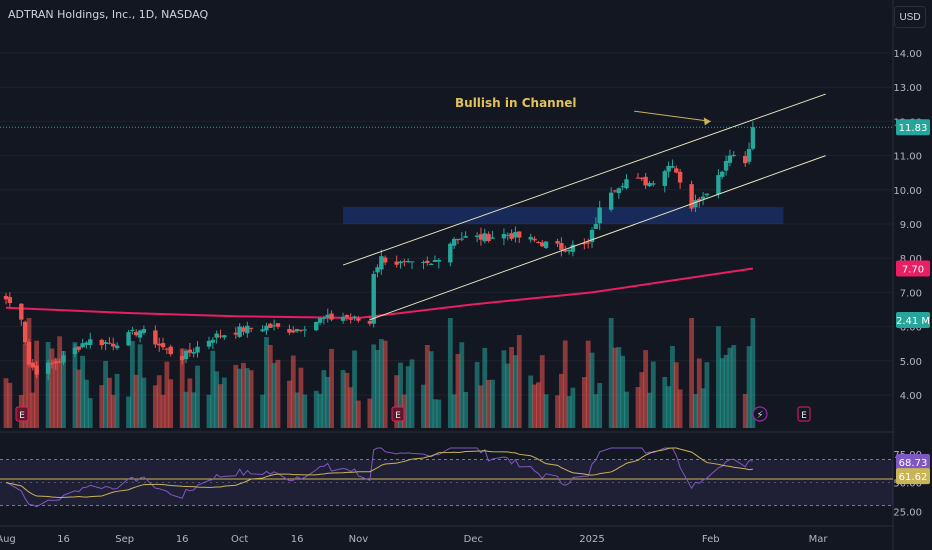 The width and height of the screenshot is (932, 550). What do you see at coordinates (907, 512) in the screenshot?
I see `rsi-tick-label: 25.00` at bounding box center [907, 512].